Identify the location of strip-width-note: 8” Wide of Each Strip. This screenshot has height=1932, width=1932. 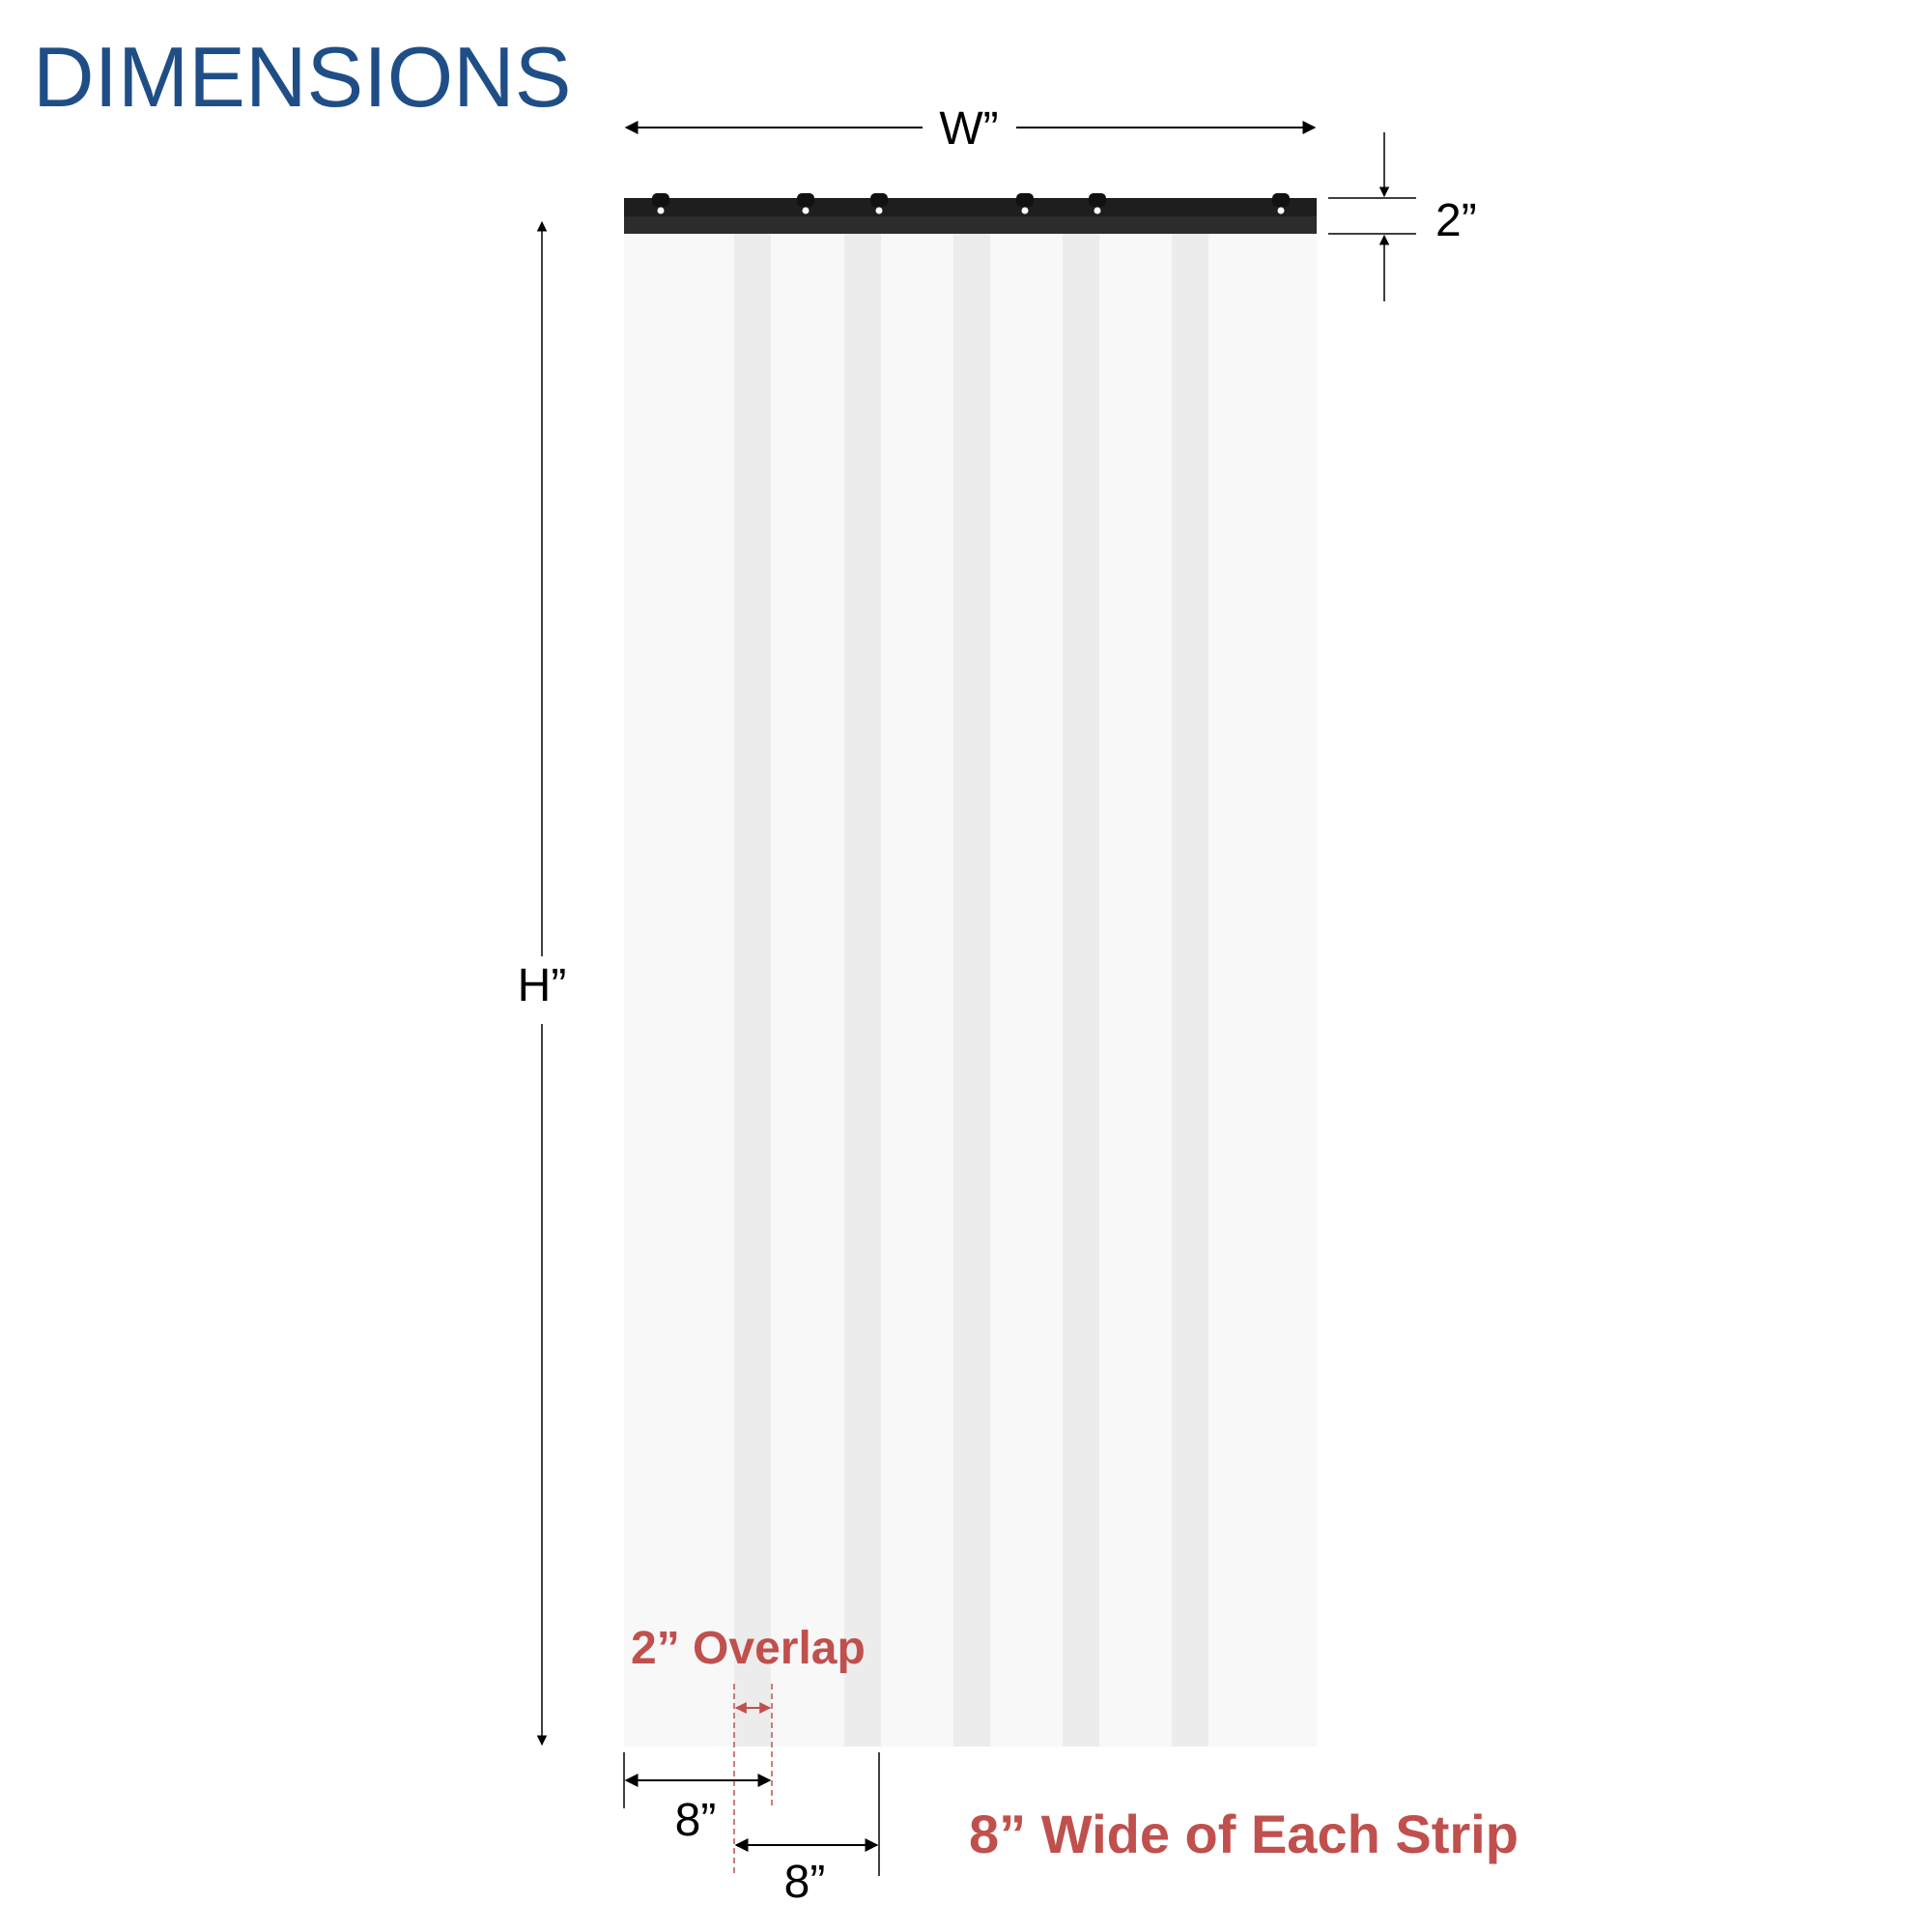
(1244, 1834).